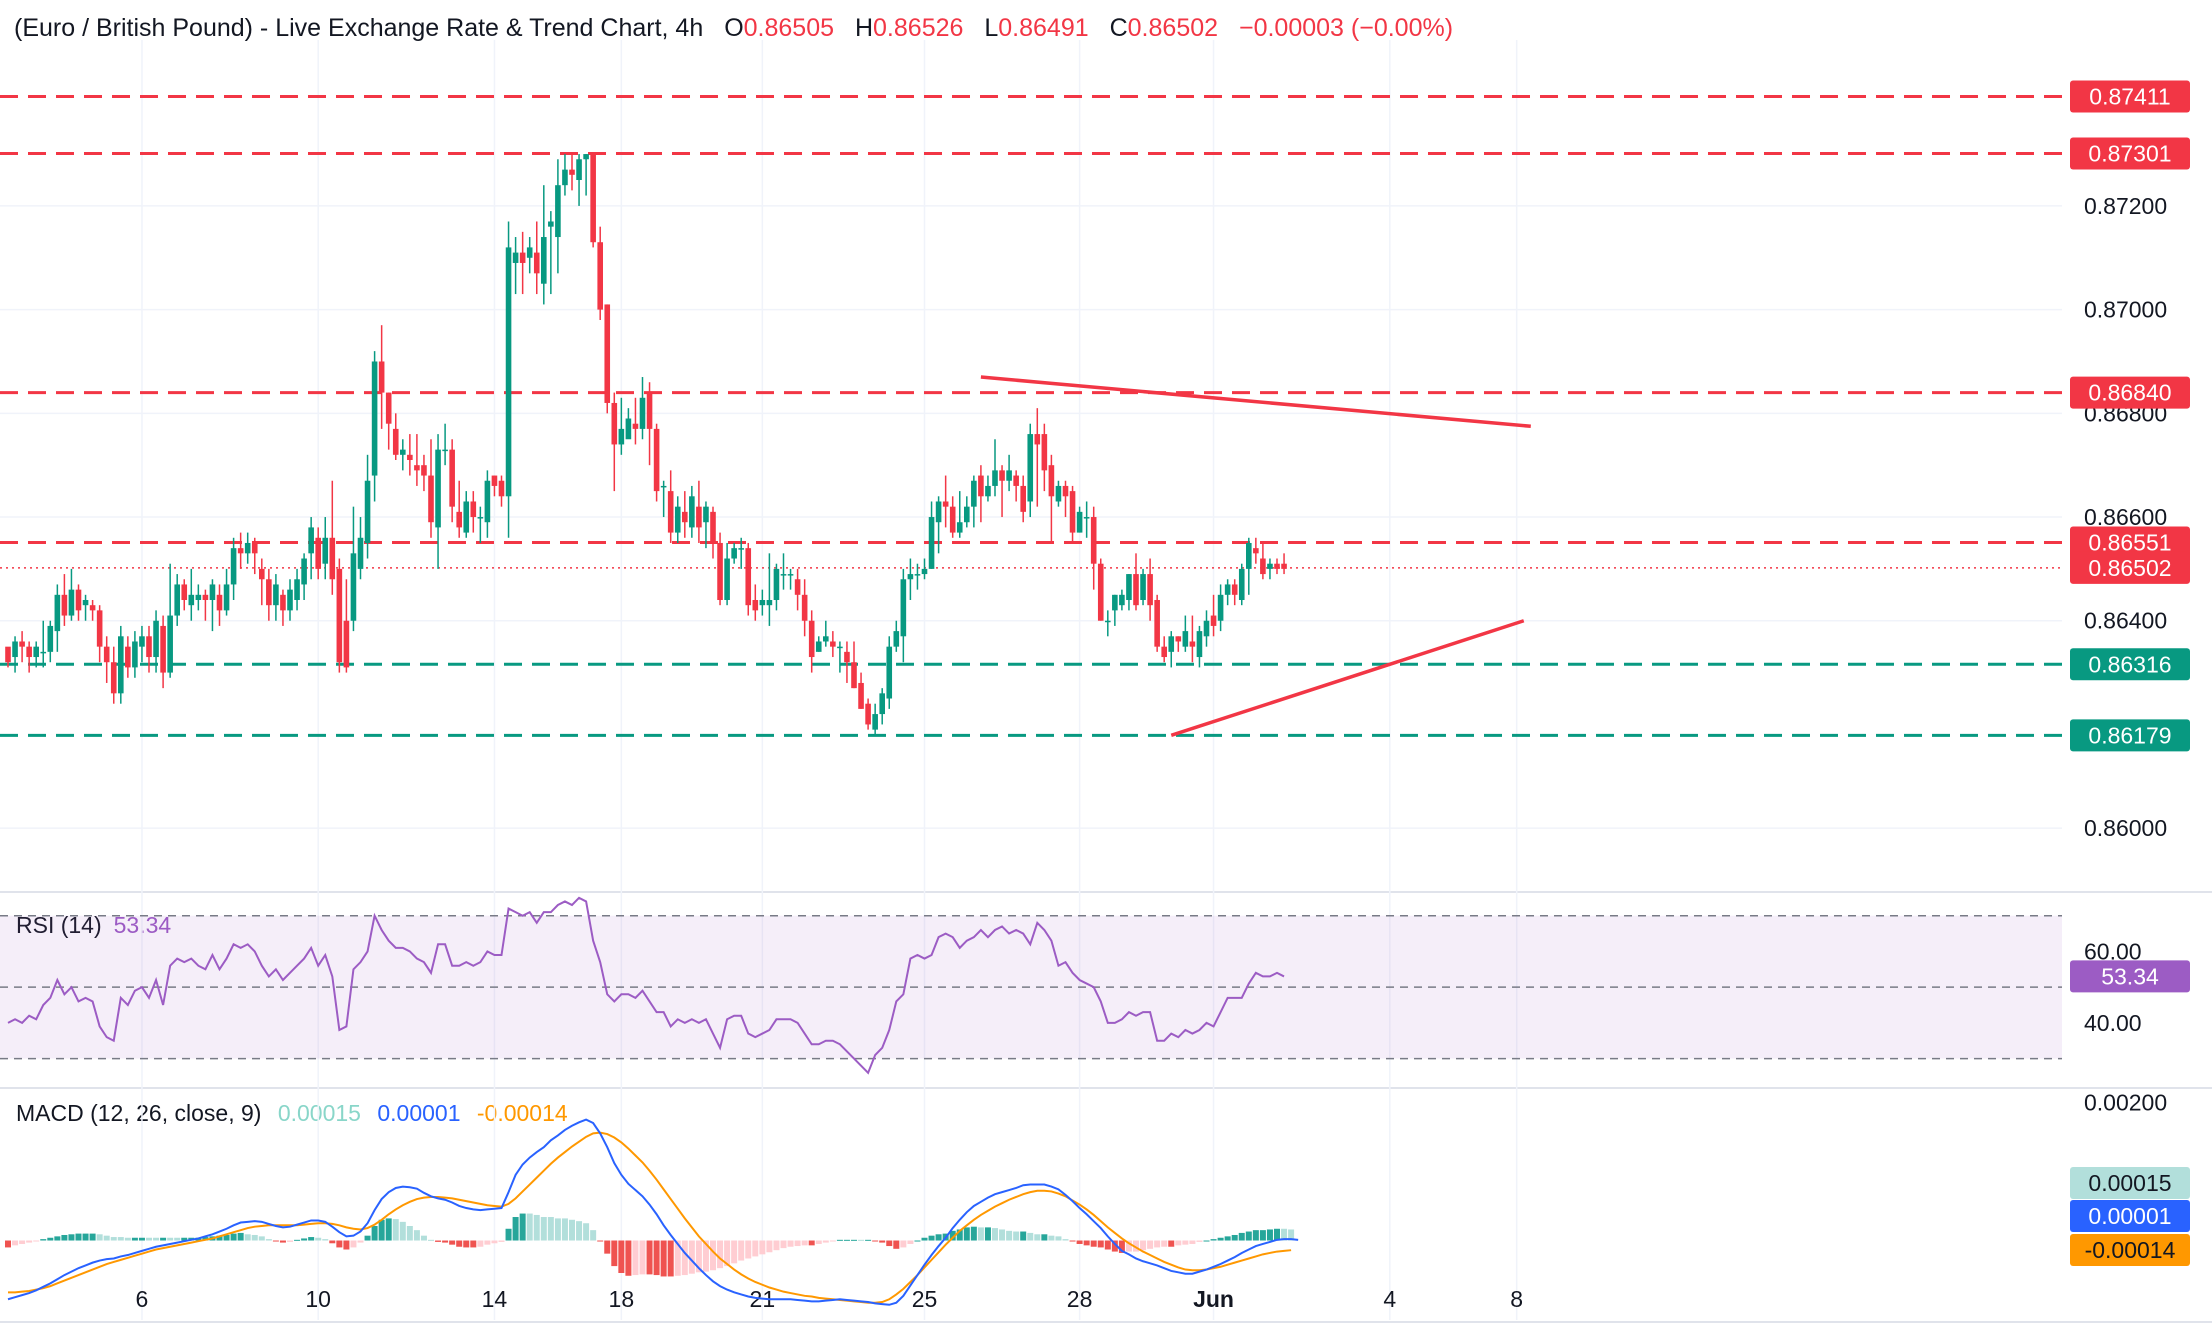 The width and height of the screenshot is (2212, 1344). Describe the element at coordinates (864, 28) in the screenshot. I see `high-label: H` at that location.